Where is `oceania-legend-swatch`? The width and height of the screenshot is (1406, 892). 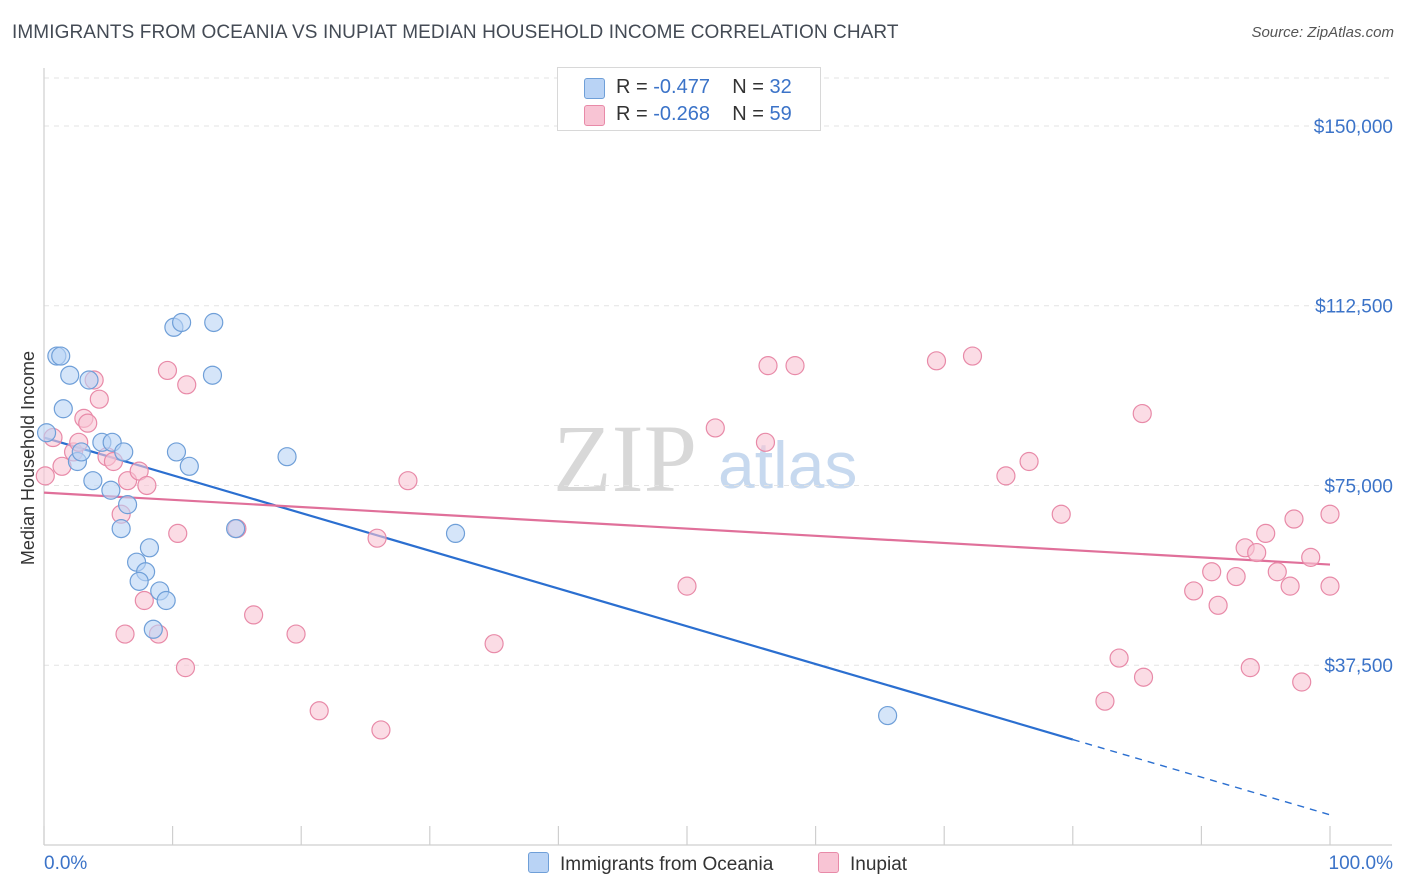 oceania-legend-swatch is located at coordinates (538, 862).